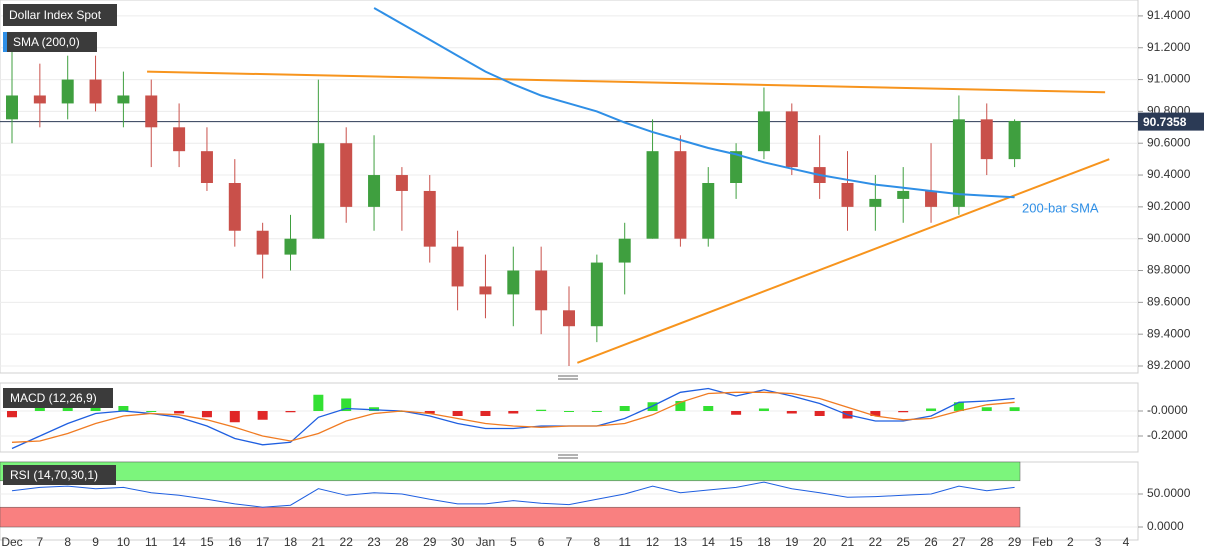  Describe the element at coordinates (46, 42) in the screenshot. I see `legend-entry: SMA (200,0)` at that location.